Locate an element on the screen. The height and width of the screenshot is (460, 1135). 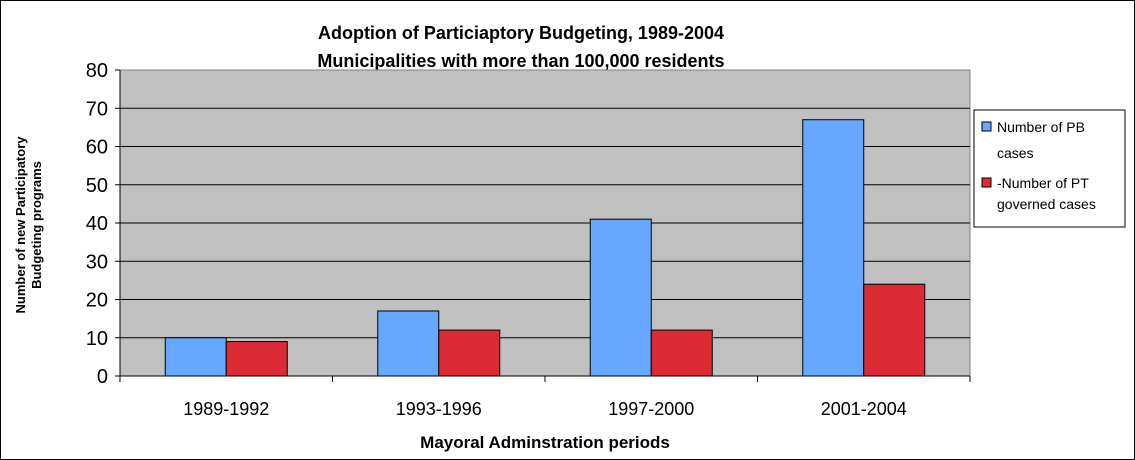
legend-swatch-pb is located at coordinates (986, 126).